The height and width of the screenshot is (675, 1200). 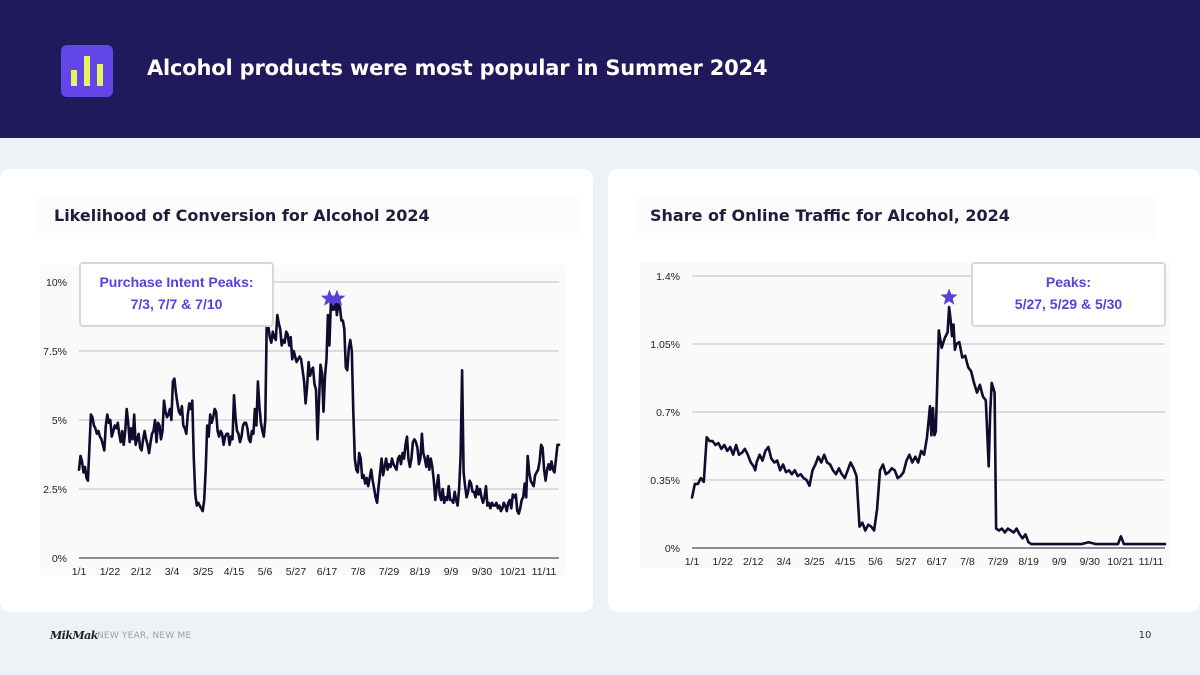 What do you see at coordinates (668, 277) in the screenshot?
I see `y-tick-label: 1.4%` at bounding box center [668, 277].